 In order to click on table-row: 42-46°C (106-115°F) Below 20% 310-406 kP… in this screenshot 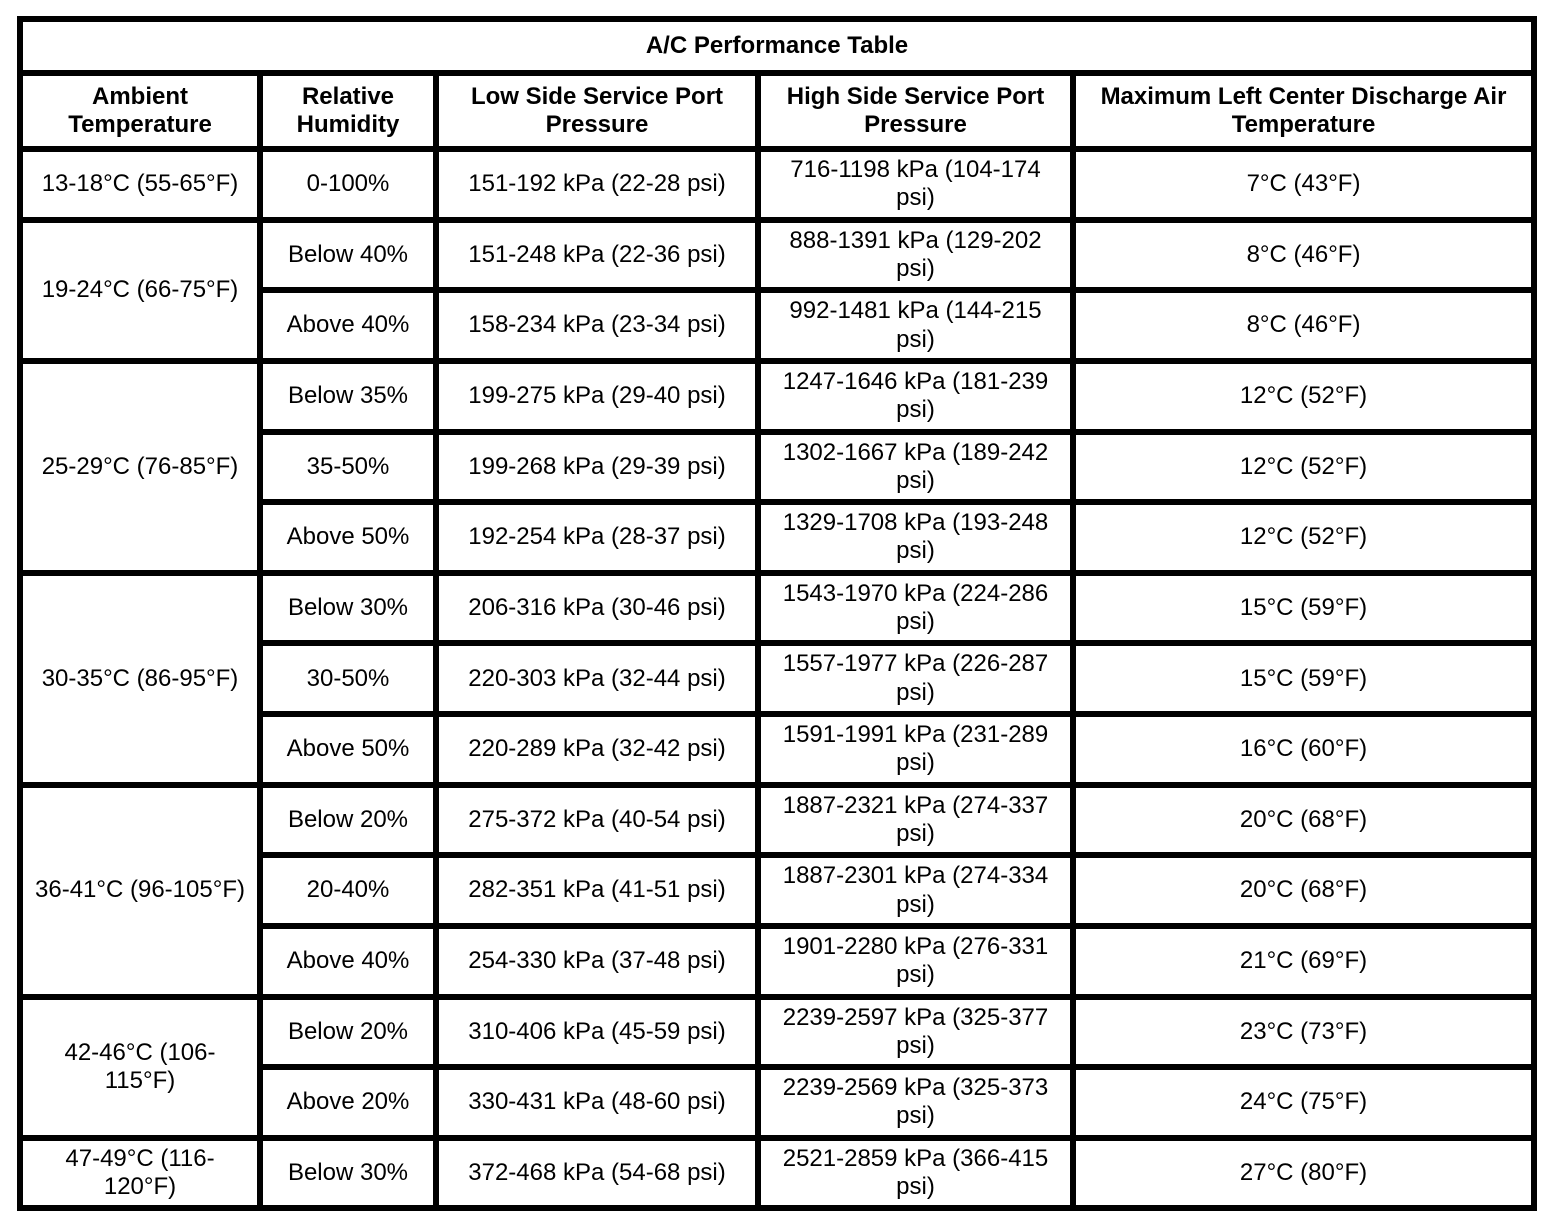, I will do `click(777, 1067)`.